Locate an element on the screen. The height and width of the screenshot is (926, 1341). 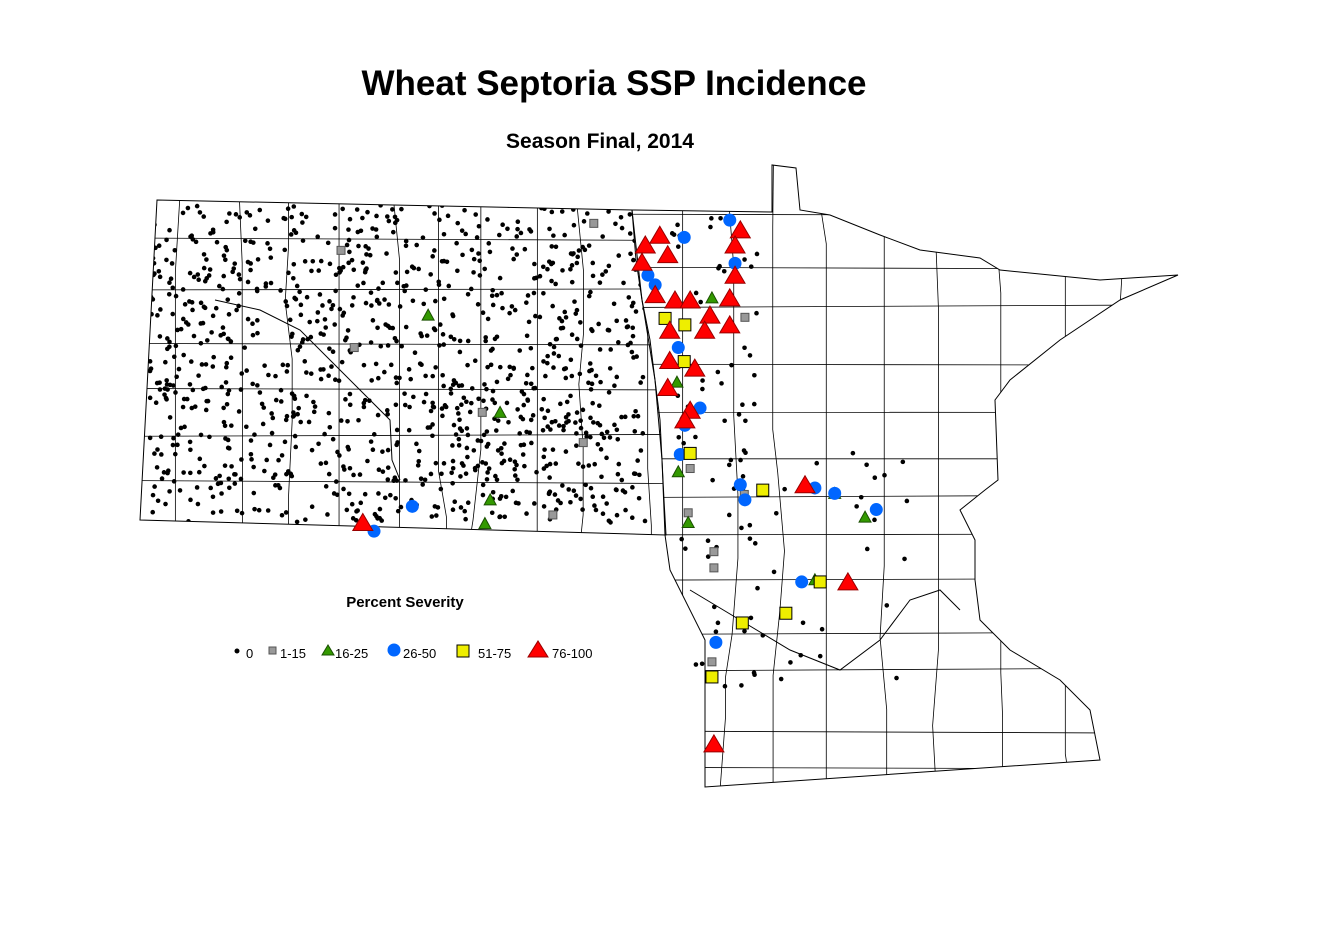
legend-label-76-100: 76-100 is located at coordinates (572, 653).